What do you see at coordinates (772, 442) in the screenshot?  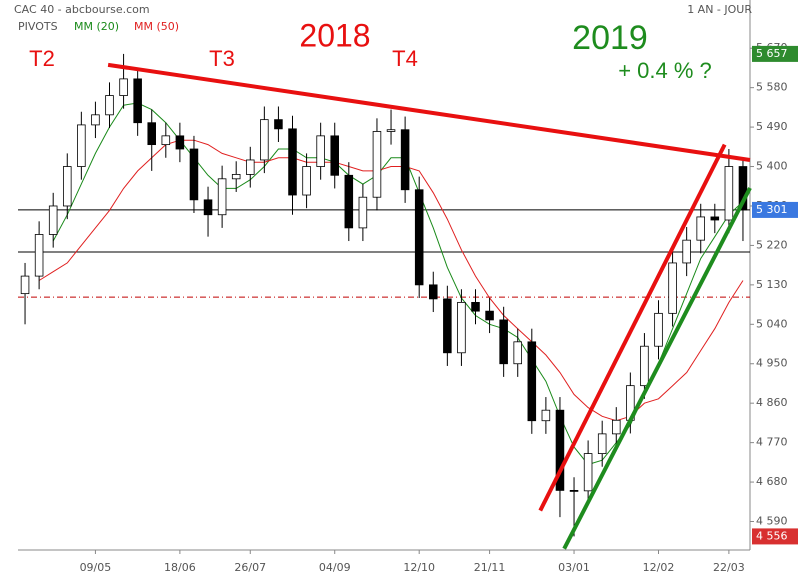 I see `y-tick-label: 4 770` at bounding box center [772, 442].